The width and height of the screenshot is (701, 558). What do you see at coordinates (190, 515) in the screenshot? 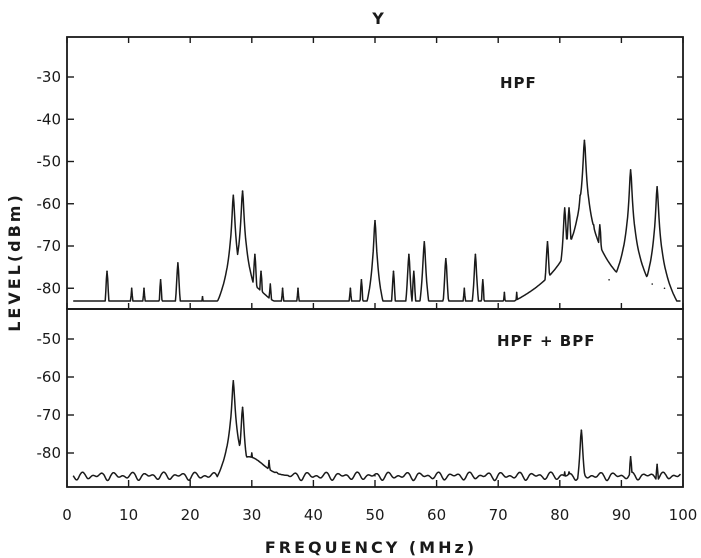
I see `x-tick-label: 20` at bounding box center [190, 515].